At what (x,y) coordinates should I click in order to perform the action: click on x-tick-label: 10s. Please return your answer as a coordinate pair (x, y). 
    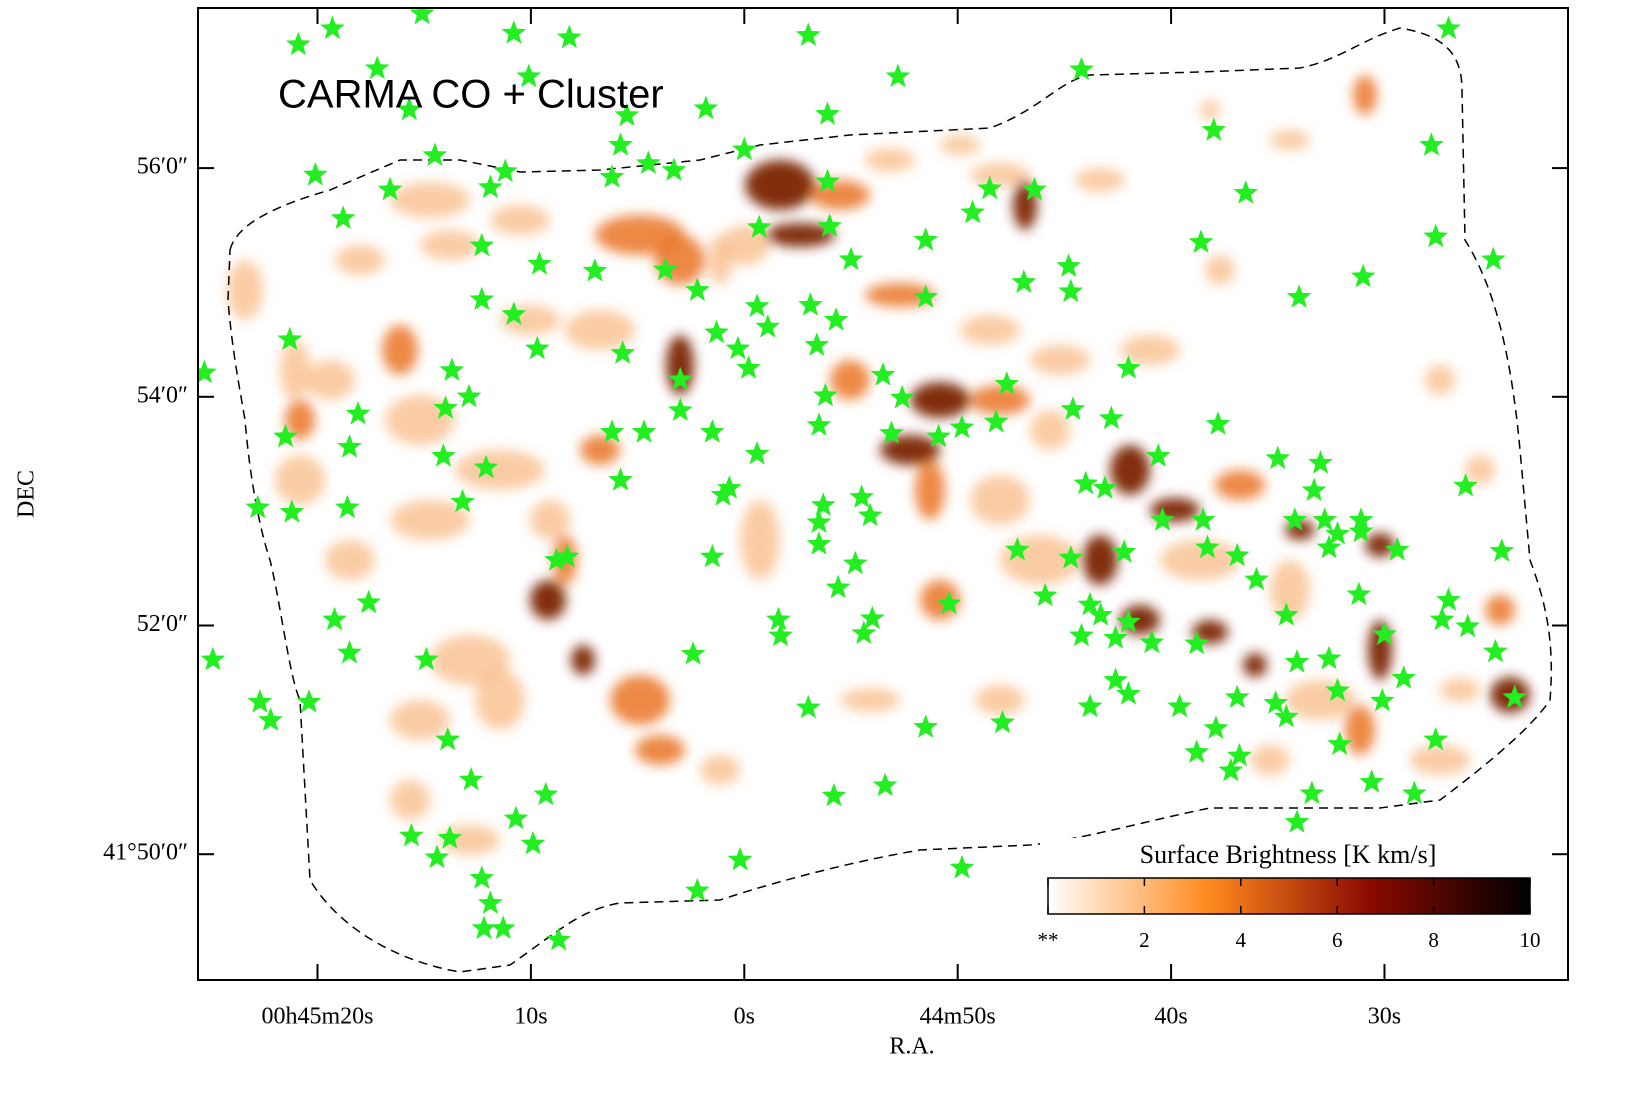
    Looking at the image, I should click on (530, 1017).